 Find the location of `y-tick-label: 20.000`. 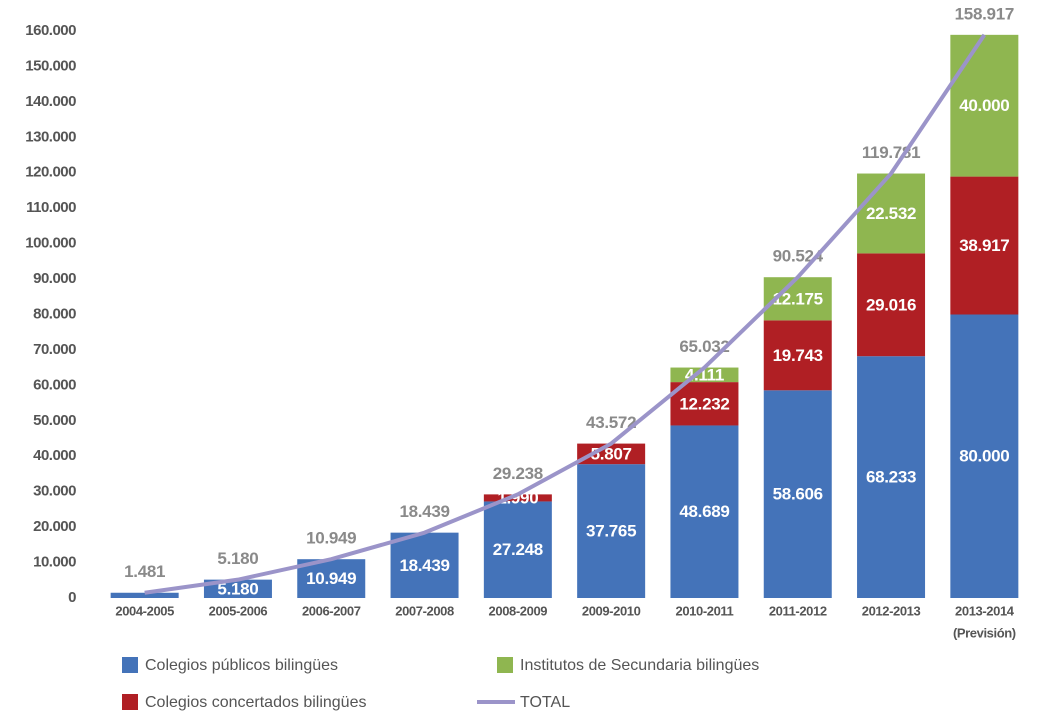

y-tick-label: 20.000 is located at coordinates (54, 526).